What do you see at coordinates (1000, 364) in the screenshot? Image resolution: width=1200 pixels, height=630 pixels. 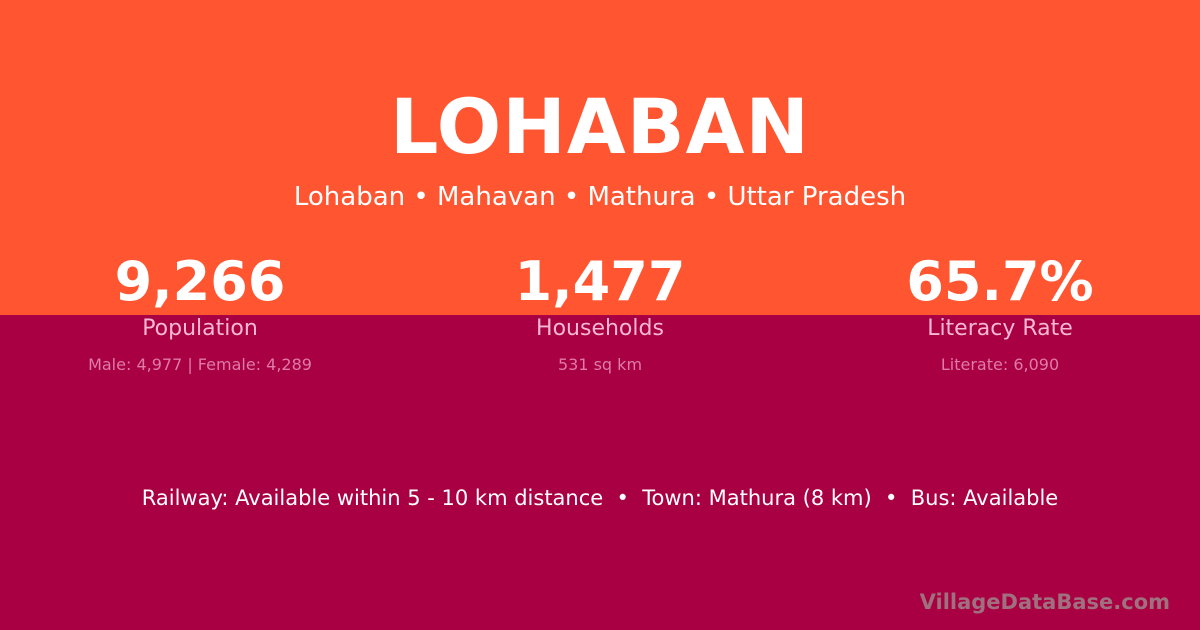 I see `stat-detail: Literate: 6,090` at bounding box center [1000, 364].